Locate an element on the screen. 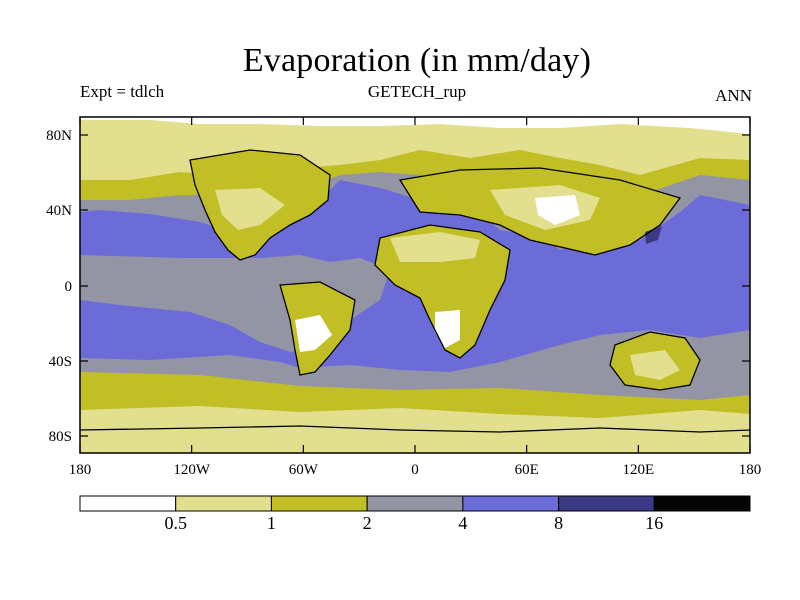 This screenshot has width=800, height=600. plot-title: Evaporation (in mm/day) is located at coordinates (417, 60).